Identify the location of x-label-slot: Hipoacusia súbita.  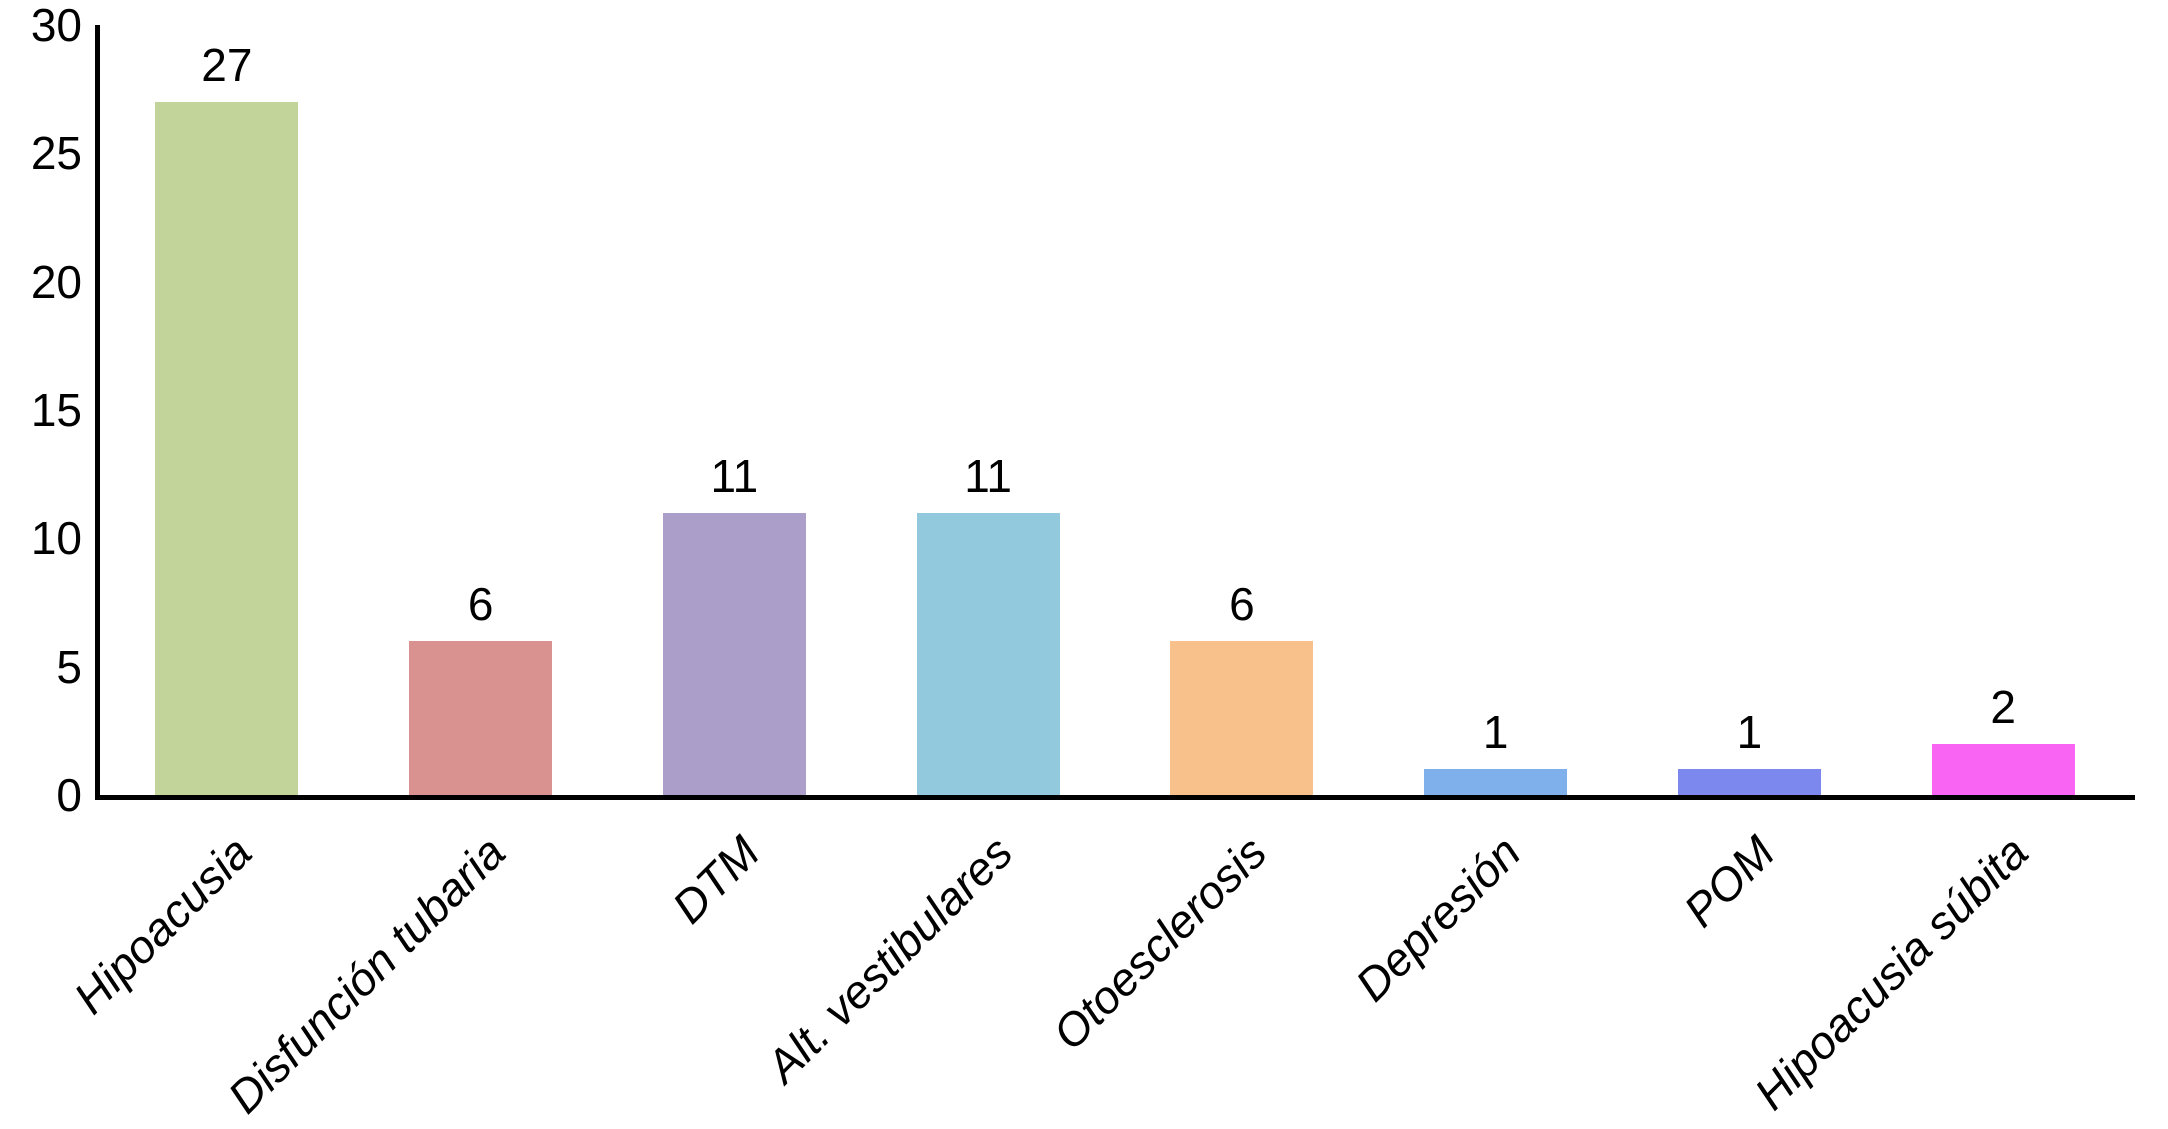
(1937, 973).